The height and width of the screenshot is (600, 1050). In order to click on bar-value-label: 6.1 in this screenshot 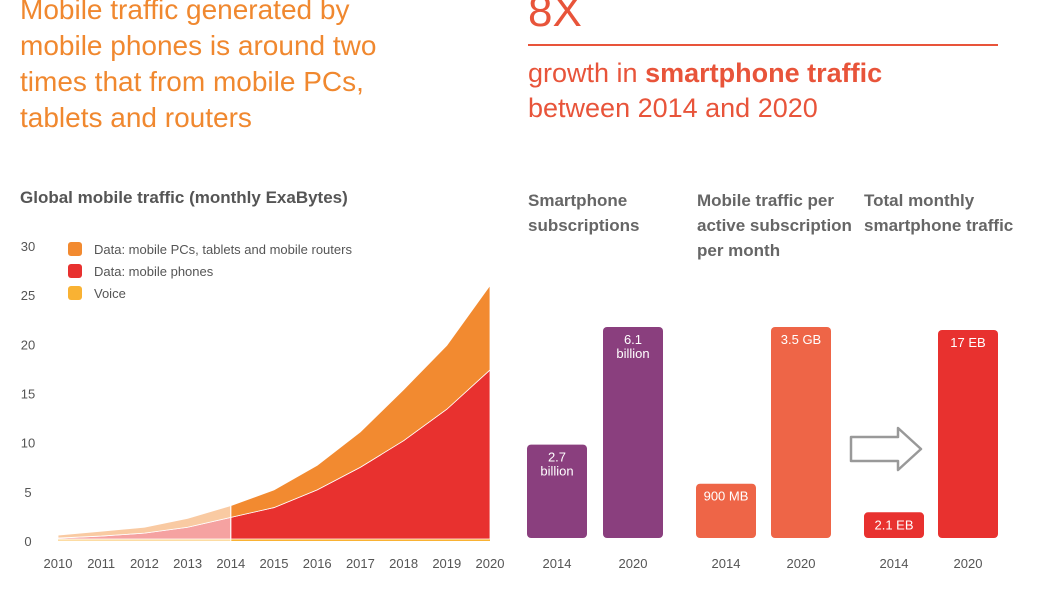, I will do `click(633, 339)`.